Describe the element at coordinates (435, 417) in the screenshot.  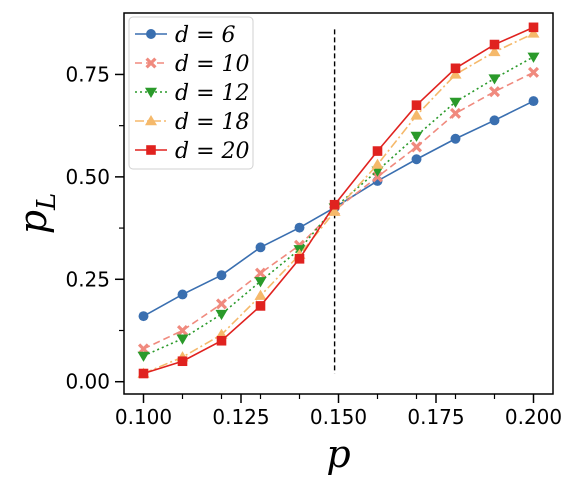
I see `x-tick-label: 0.175` at that location.